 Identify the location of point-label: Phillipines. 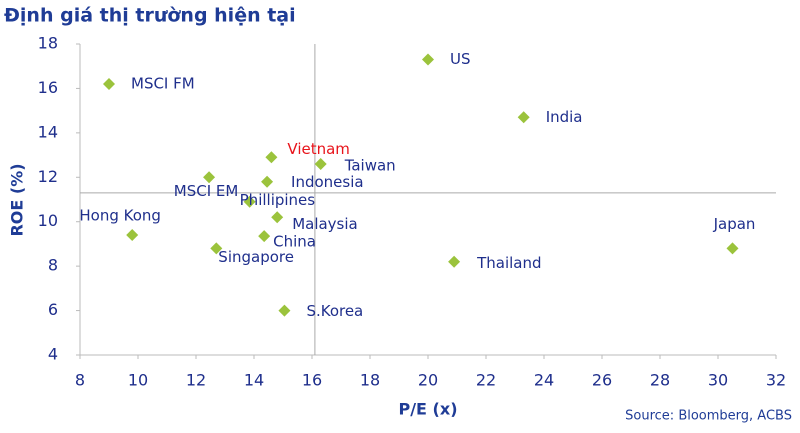
(278, 200).